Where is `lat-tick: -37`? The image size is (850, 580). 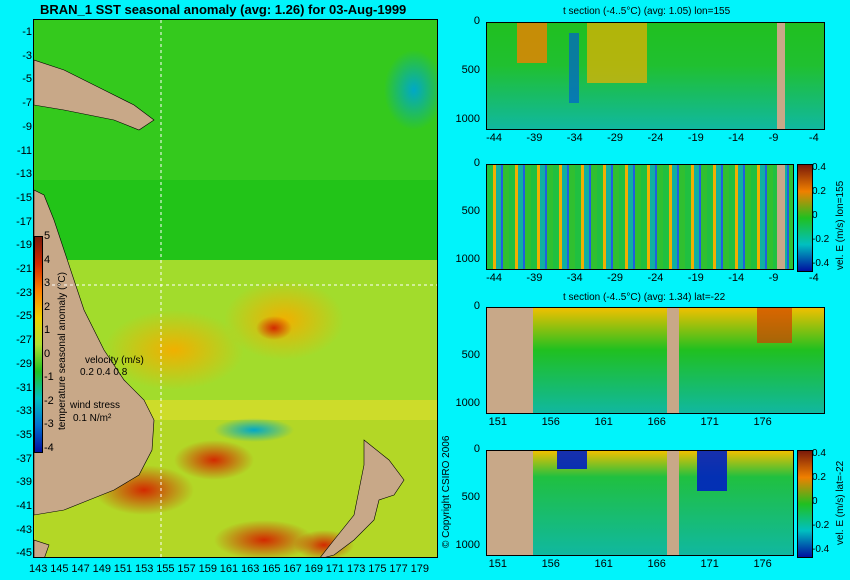 lat-tick: -37 is located at coordinates (24, 458).